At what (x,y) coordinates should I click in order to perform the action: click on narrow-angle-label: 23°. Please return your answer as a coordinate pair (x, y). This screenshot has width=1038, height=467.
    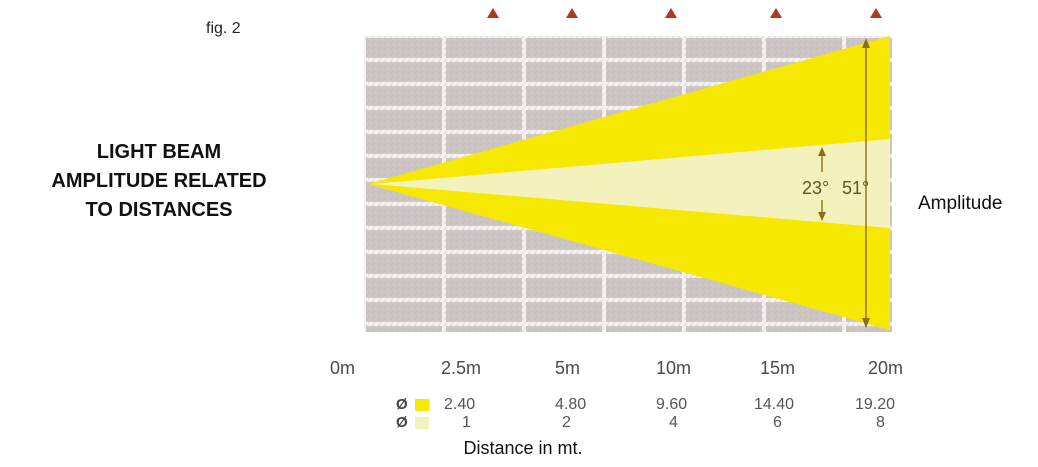
    Looking at the image, I should click on (815, 188).